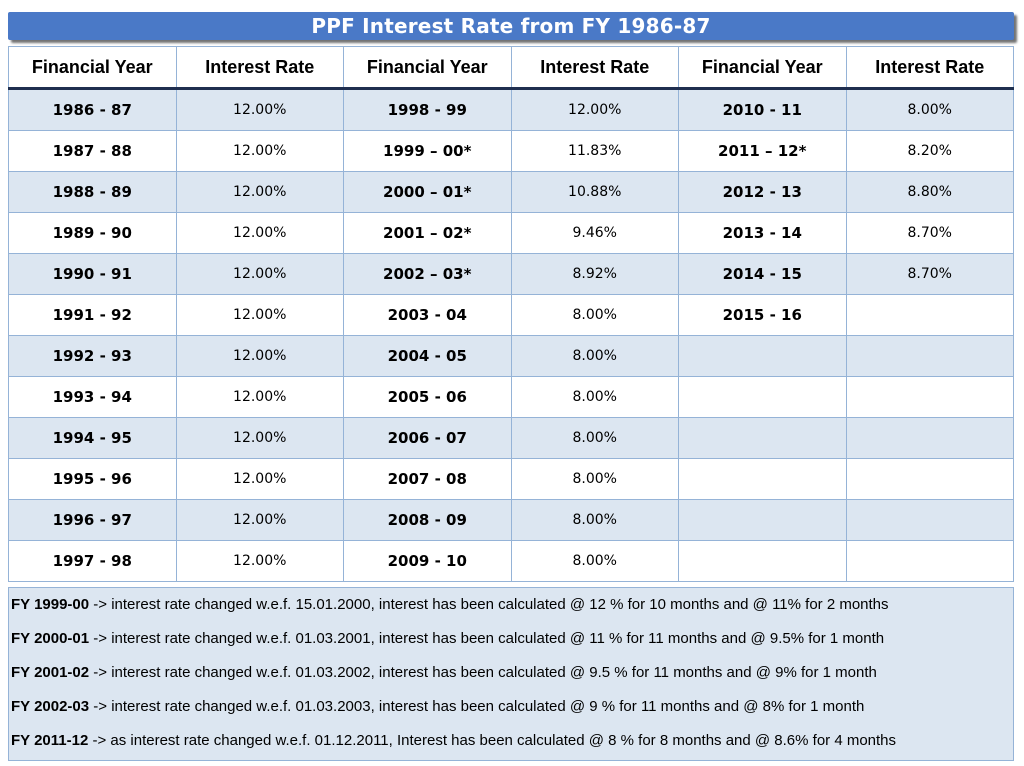 The width and height of the screenshot is (1024, 766). What do you see at coordinates (427, 192) in the screenshot?
I see `financial-year-cell: 2000 – 01*` at bounding box center [427, 192].